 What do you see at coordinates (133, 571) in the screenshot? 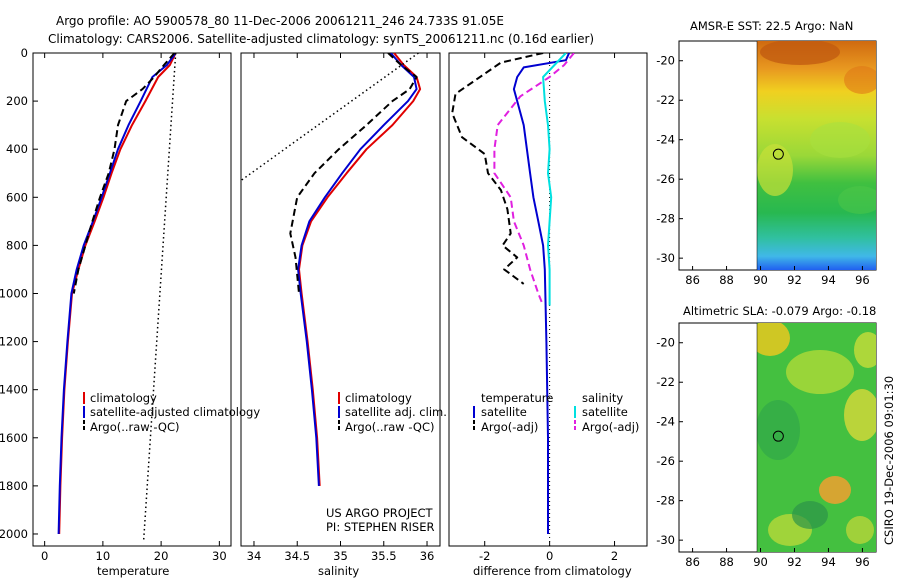
I see `temperature-x-label: temperature` at bounding box center [133, 571].